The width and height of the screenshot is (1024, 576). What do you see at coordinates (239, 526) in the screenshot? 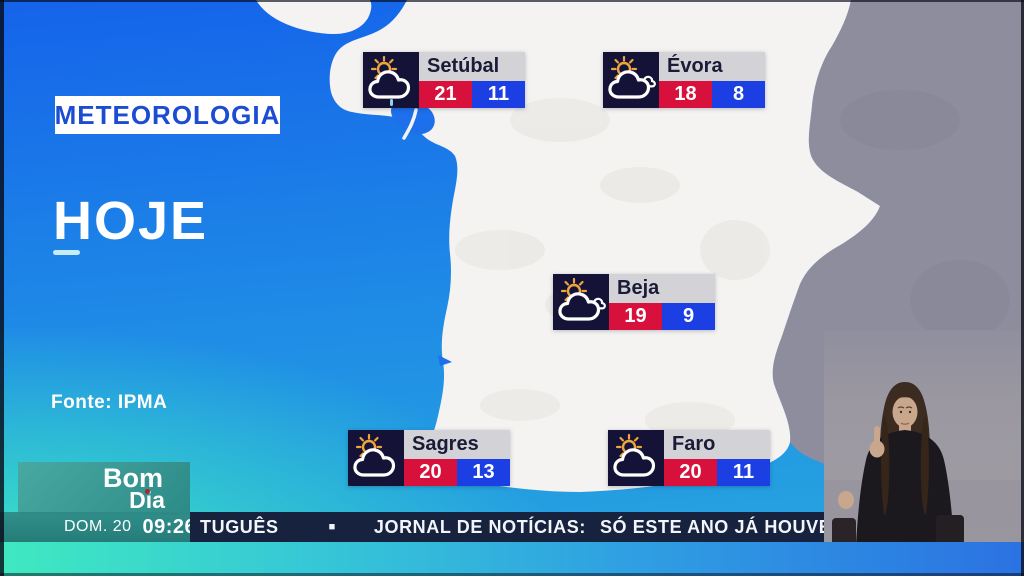
I see `ticker-fragment: TUGUÊS` at bounding box center [239, 526].